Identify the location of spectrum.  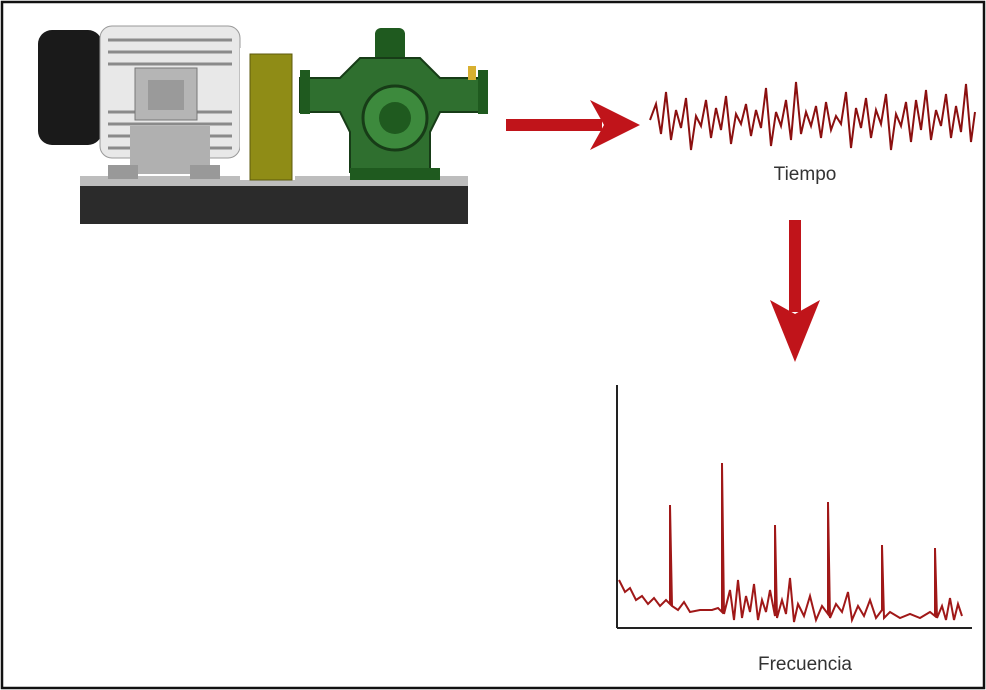
(794, 507).